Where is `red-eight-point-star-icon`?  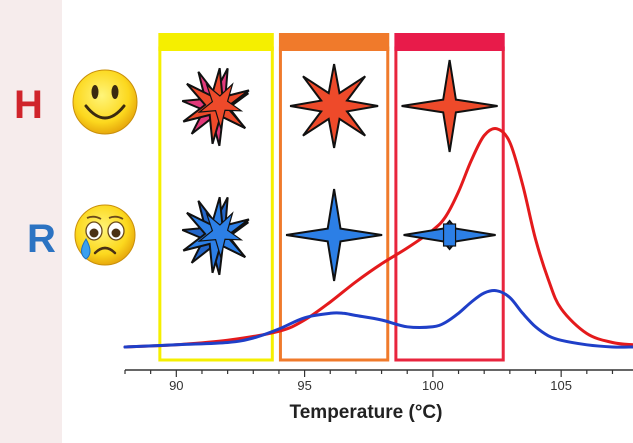 red-eight-point-star-icon is located at coordinates (334, 106).